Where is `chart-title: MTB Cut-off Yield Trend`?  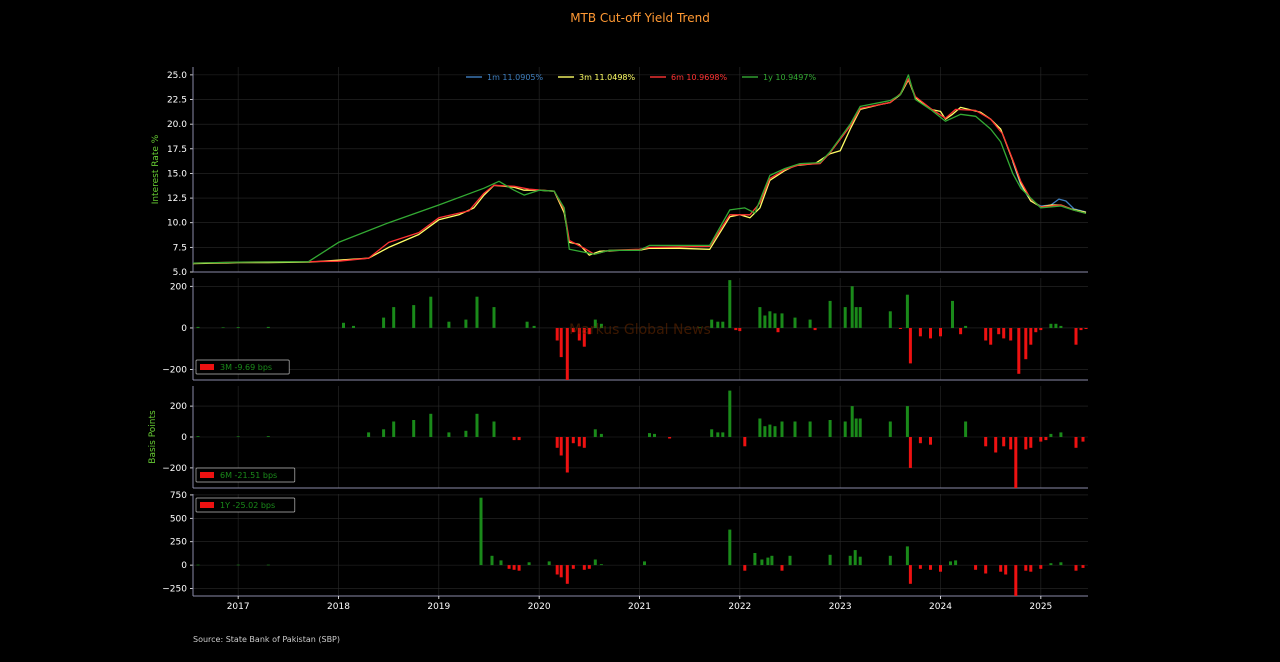
chart-title: MTB Cut-off Yield Trend is located at coordinates (640, 18).